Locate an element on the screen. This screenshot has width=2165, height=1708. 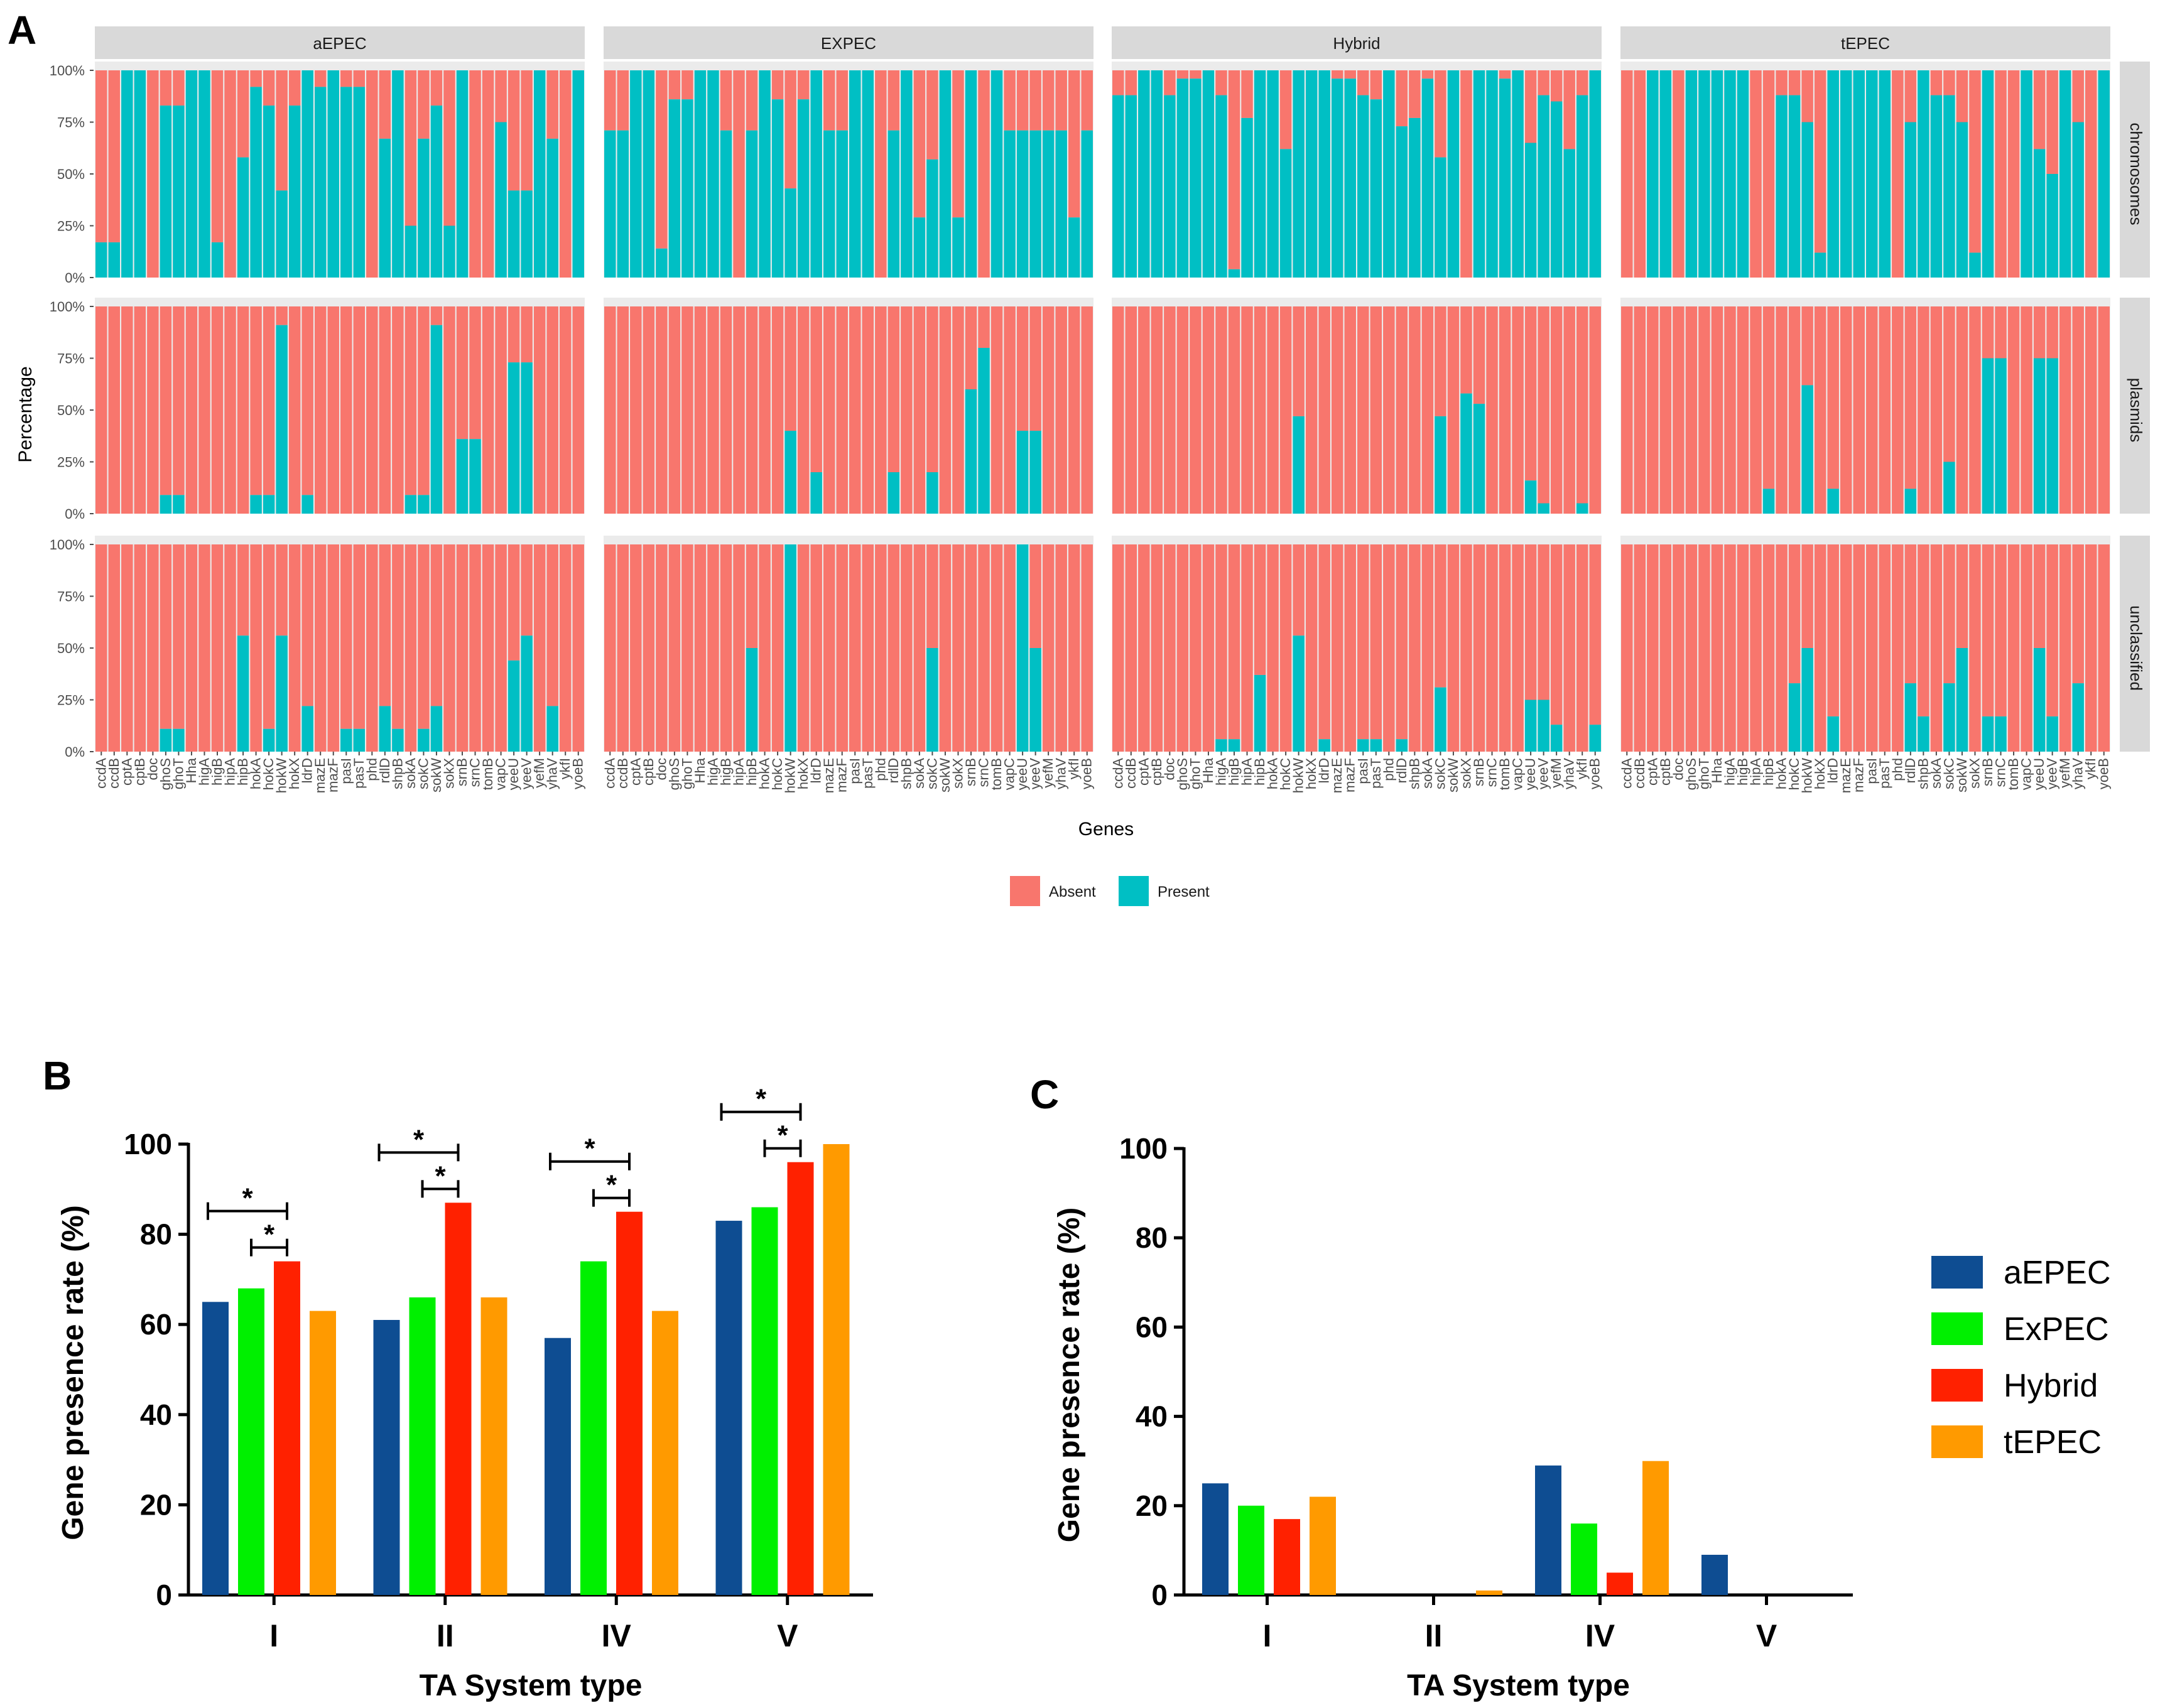
gene-tick-label: ccdB is located at coordinates (114, 773).